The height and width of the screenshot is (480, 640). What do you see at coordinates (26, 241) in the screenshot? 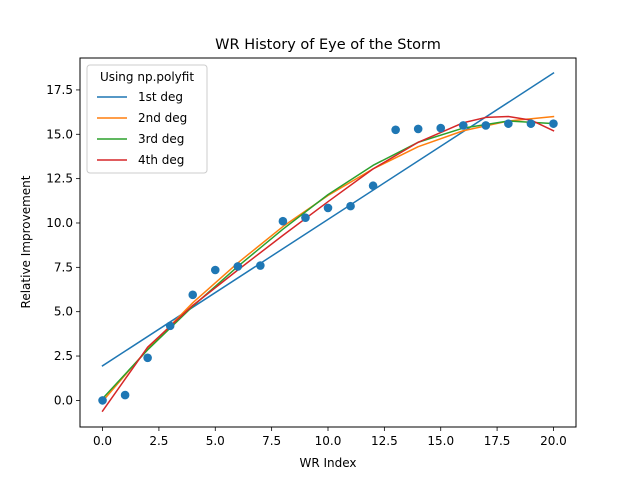
I see `y-axis-label: Relative Improvement` at bounding box center [26, 241].